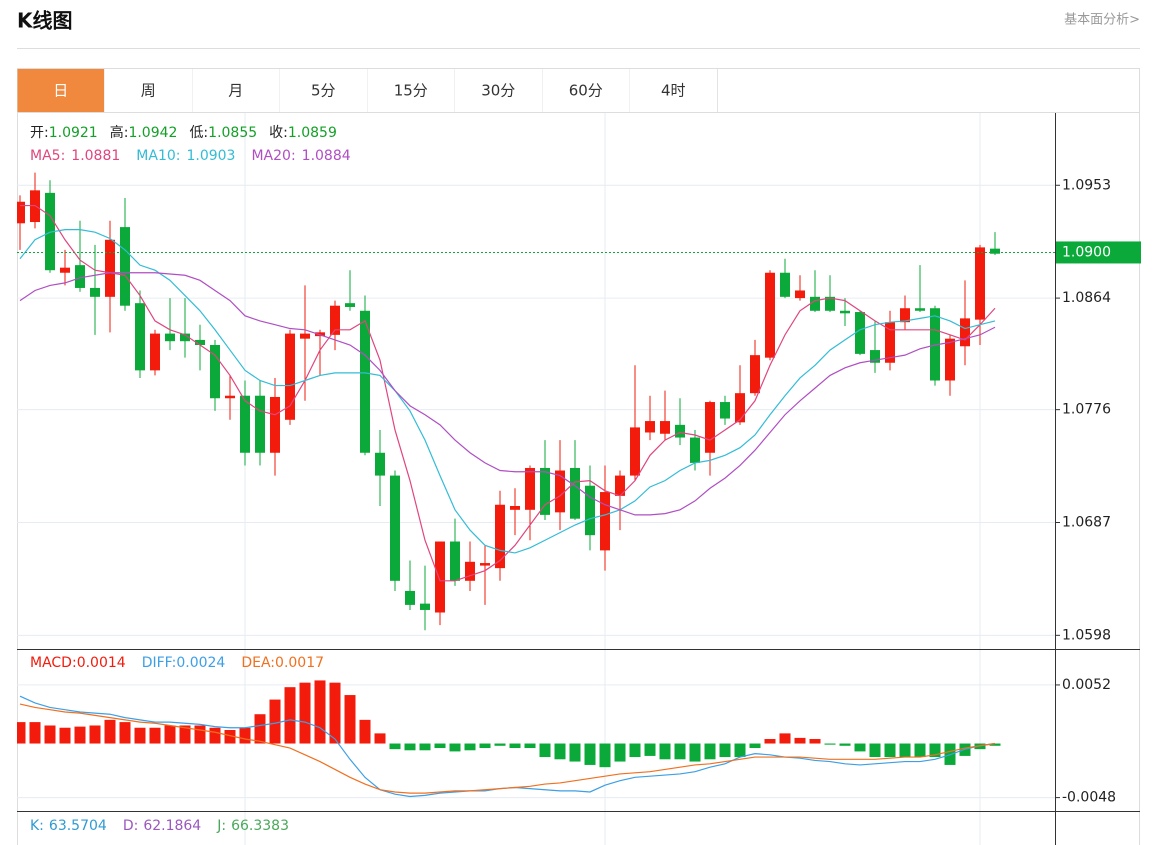 The width and height of the screenshot is (1170, 845). What do you see at coordinates (1086, 685) in the screenshot?
I see `y-tick-label: 0.0052` at bounding box center [1086, 685].